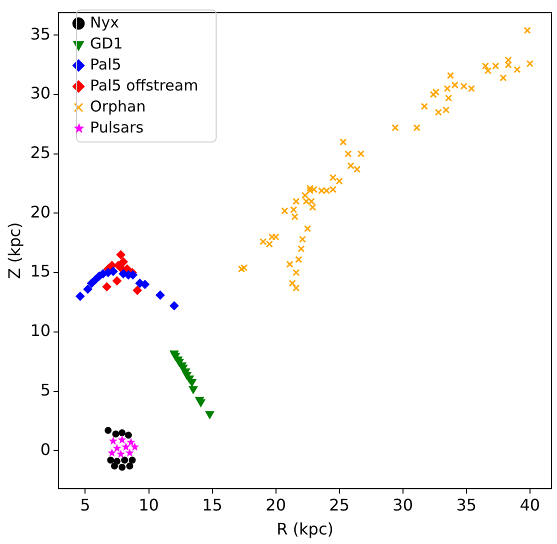 The image size is (557, 544). I want to click on y-tick-label: 25, so click(40, 152).